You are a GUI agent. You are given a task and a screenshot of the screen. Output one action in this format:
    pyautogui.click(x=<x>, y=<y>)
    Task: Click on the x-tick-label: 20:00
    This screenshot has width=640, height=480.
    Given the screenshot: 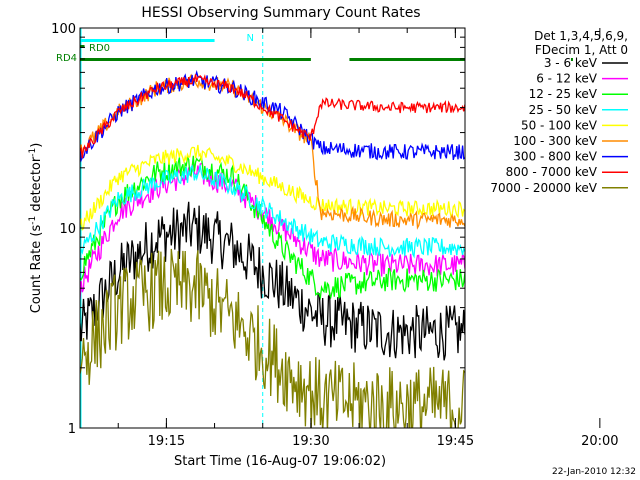 What is the action you would take?
    pyautogui.click(x=599, y=441)
    